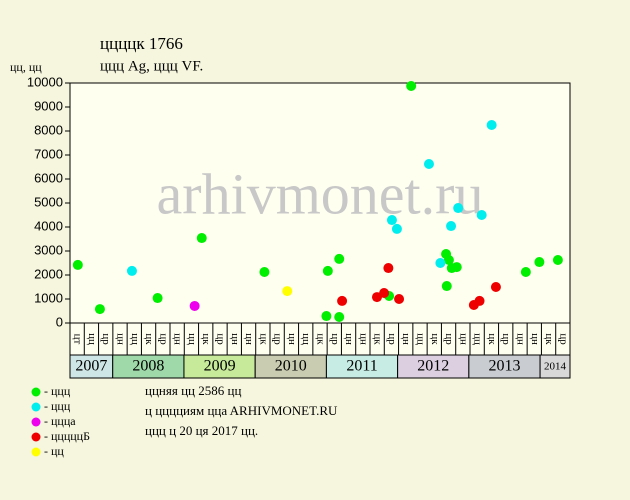  I want to click on year-label: 2008, so click(148, 366).